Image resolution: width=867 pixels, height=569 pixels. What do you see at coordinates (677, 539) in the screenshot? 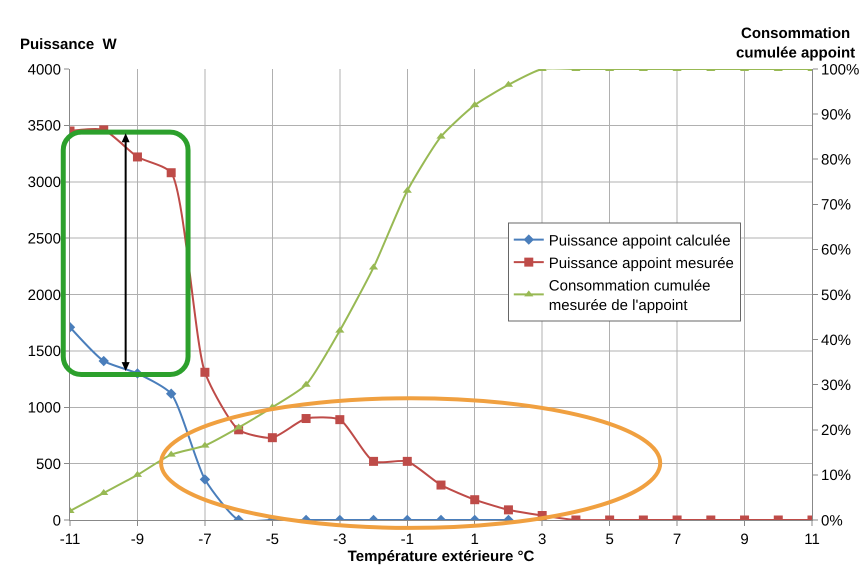
I see `x-tick-label: 7` at bounding box center [677, 539].